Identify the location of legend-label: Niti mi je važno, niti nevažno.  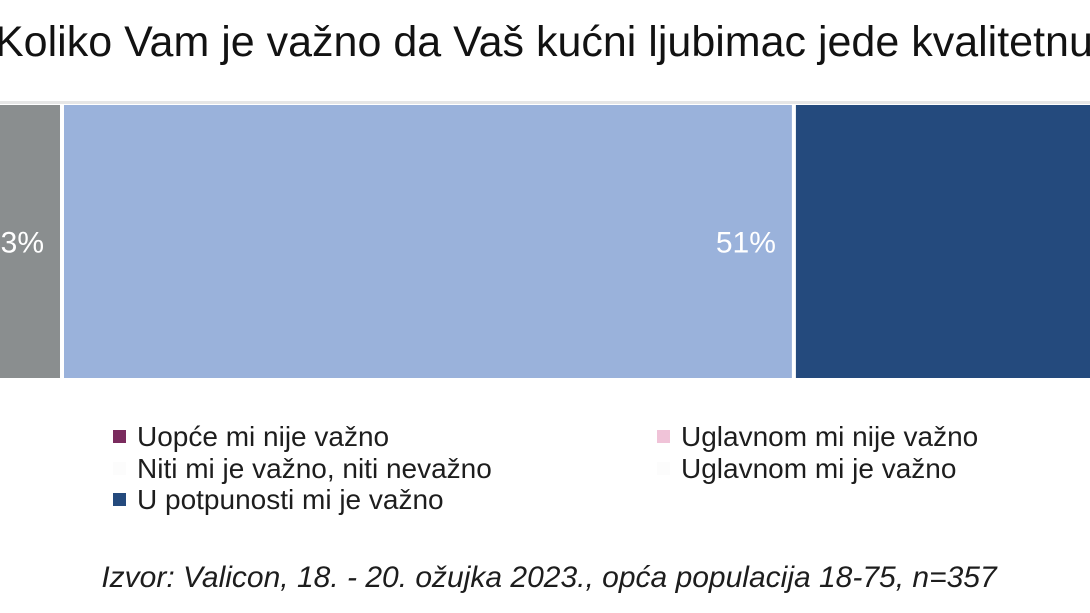
(314, 468).